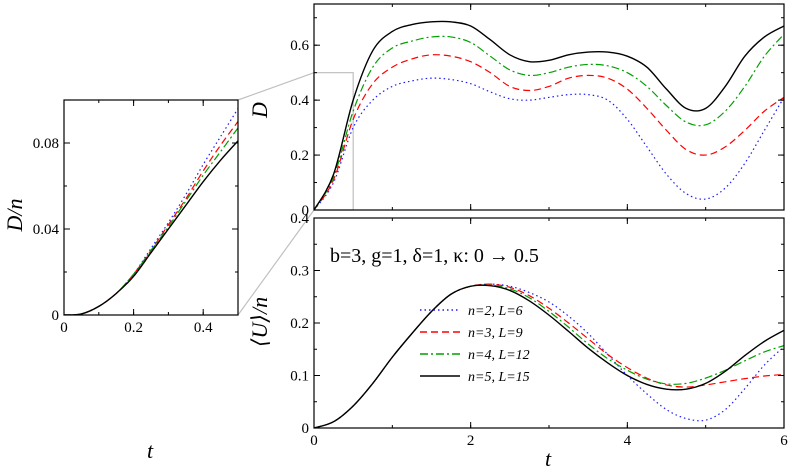 This screenshot has height=470, width=789. I want to click on legend-label-4: n=5, L=15, so click(499, 377).